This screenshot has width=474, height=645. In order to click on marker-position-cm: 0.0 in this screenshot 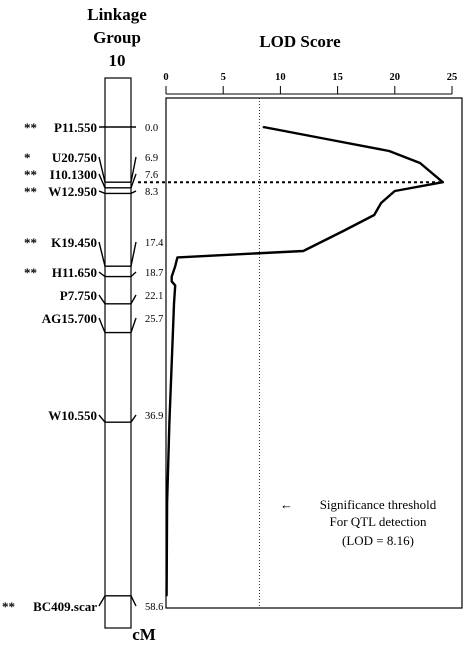, I will do `click(151, 128)`.